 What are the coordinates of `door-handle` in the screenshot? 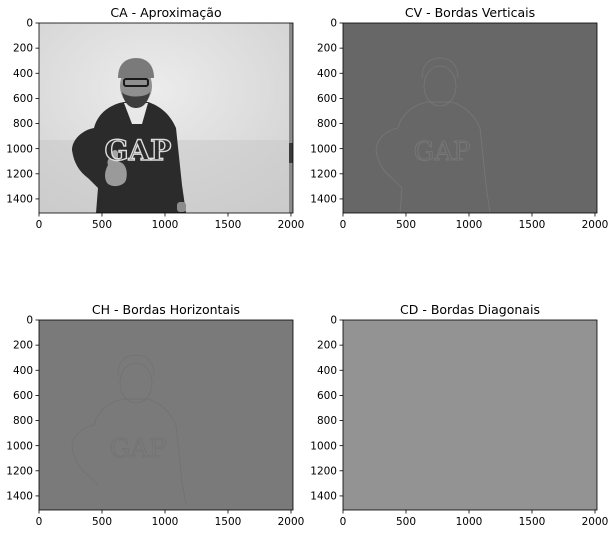 It's located at (291, 153).